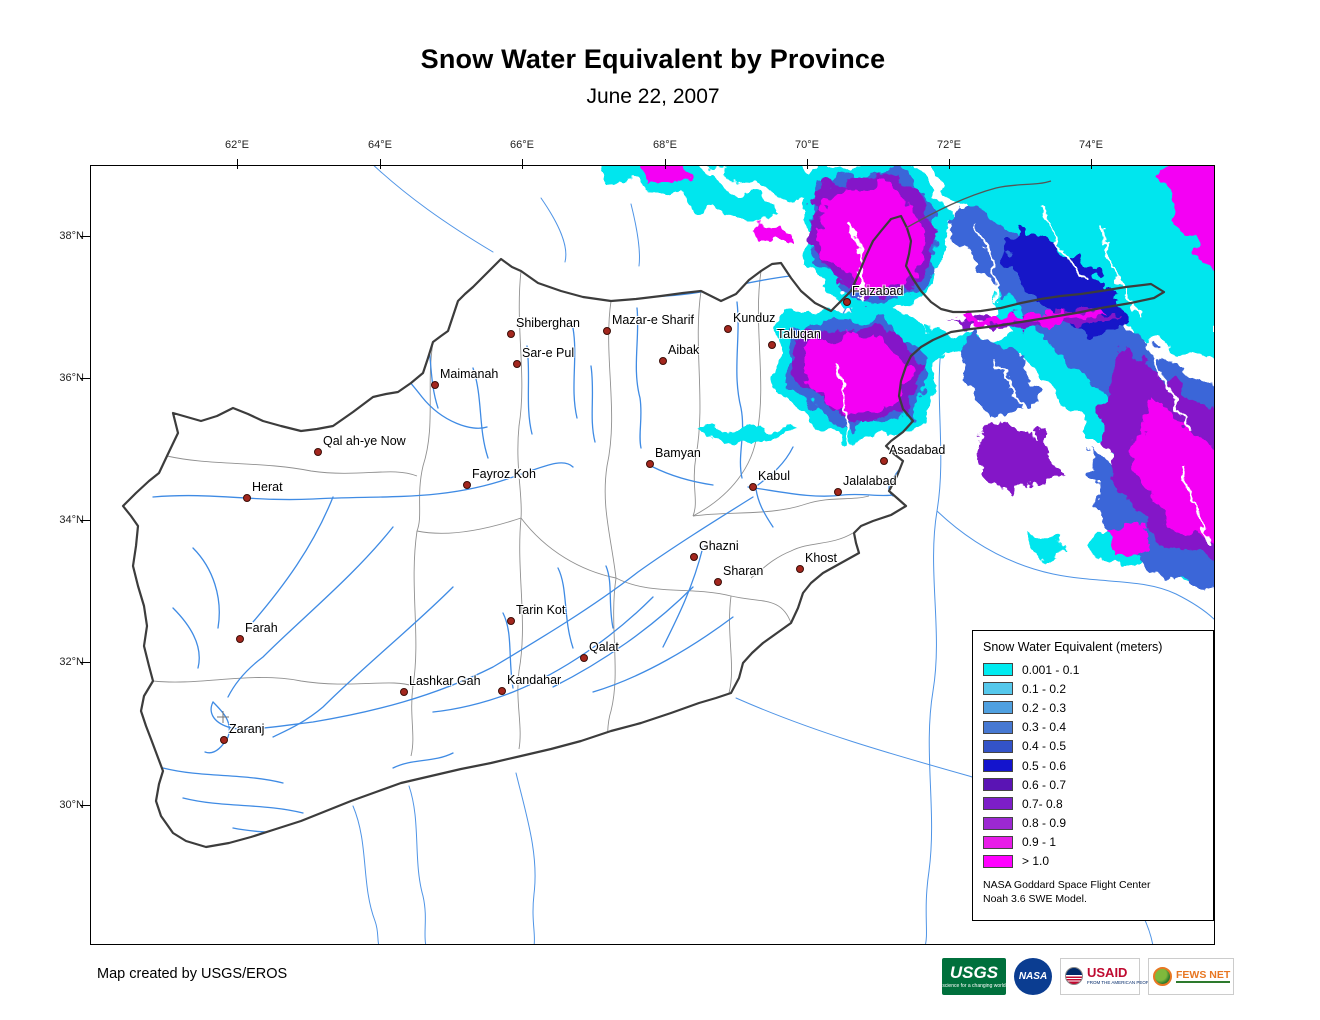  Describe the element at coordinates (1044, 688) in the screenshot. I see `legend-class-label: 0.1 - 0.2` at that location.